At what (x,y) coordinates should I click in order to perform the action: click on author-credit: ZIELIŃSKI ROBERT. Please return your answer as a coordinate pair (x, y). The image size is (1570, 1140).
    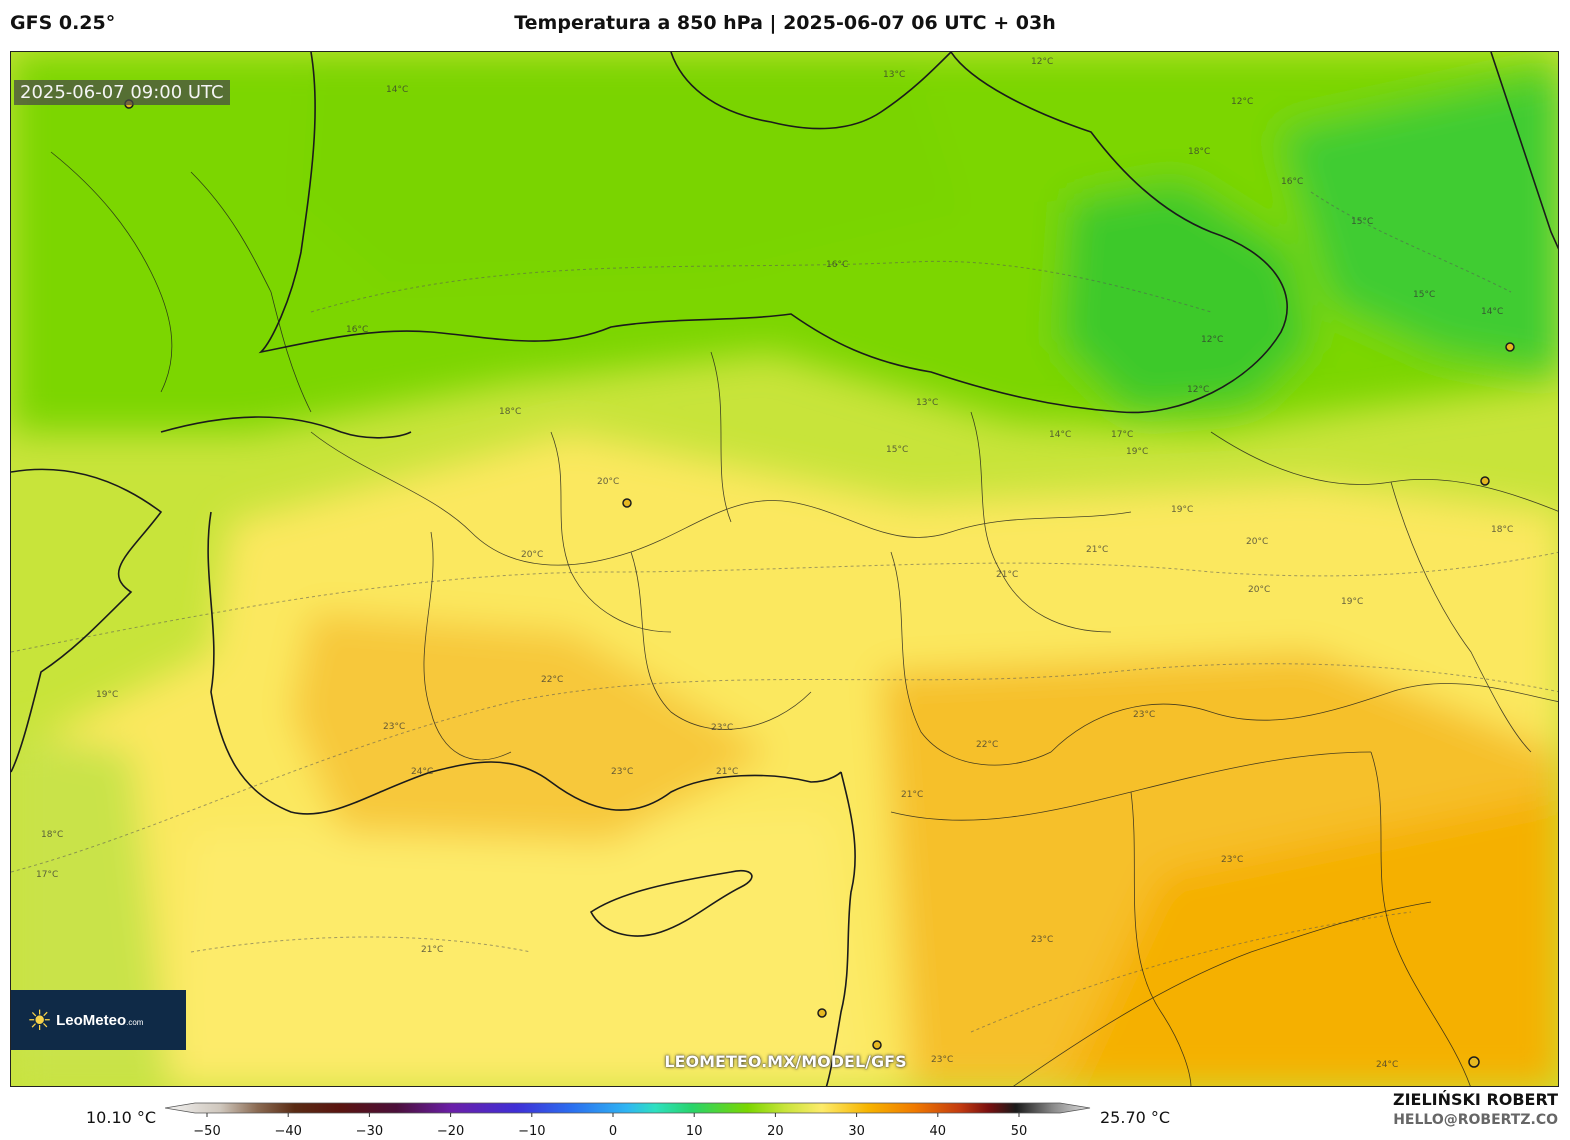
    Looking at the image, I should click on (1475, 1099).